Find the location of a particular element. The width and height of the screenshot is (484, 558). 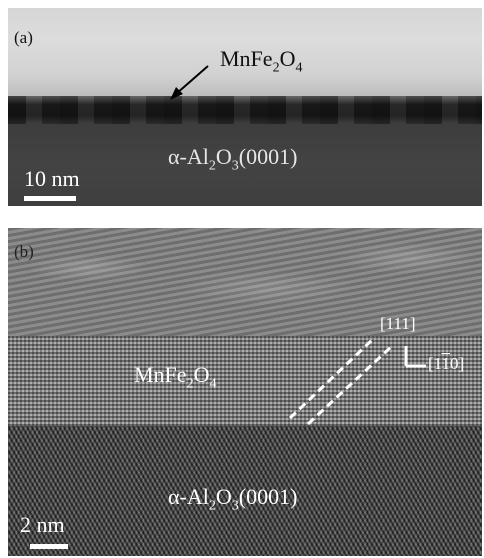

direction-111-label: [111] is located at coordinates (398, 323).